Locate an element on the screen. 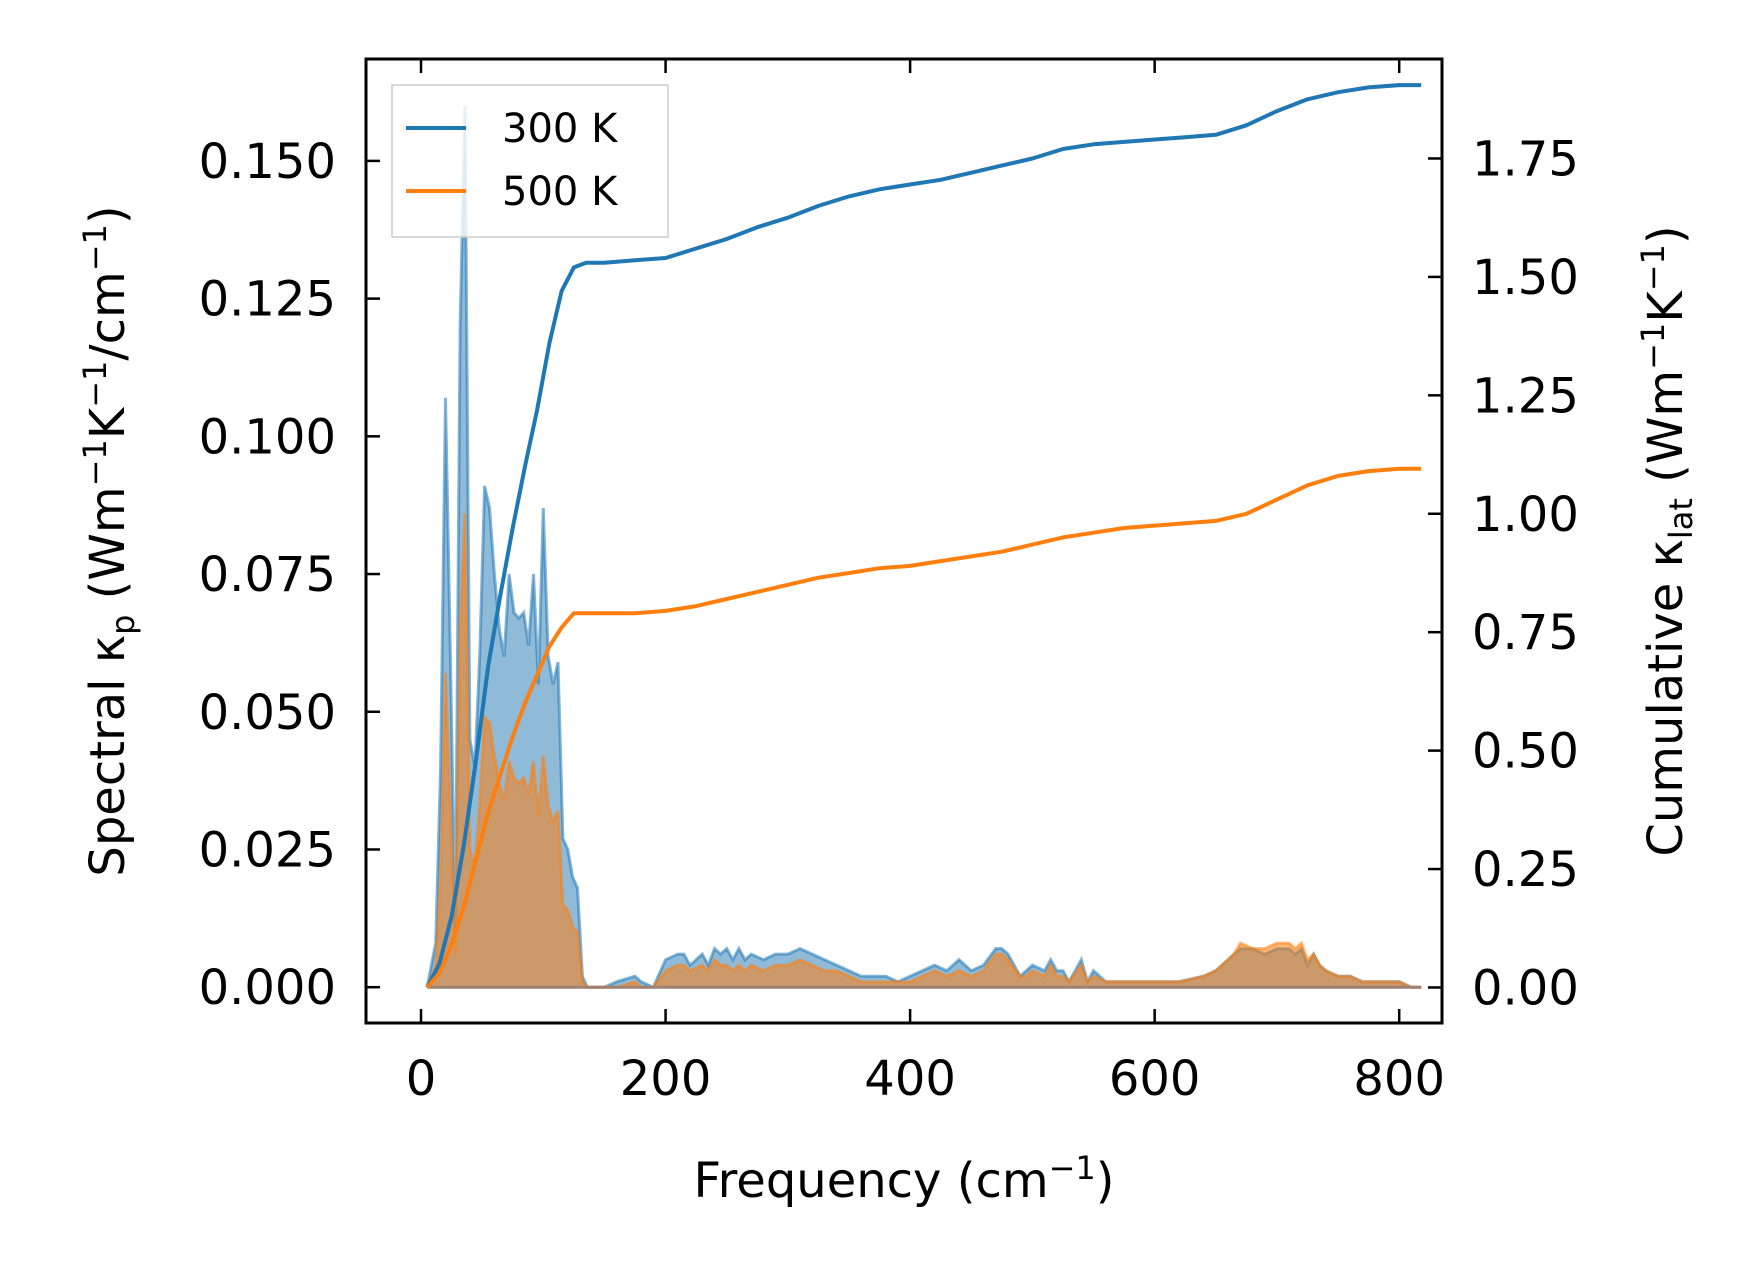 The height and width of the screenshot is (1264, 1753). x-axis-title: Frequency (cm−1) is located at coordinates (903, 1179).